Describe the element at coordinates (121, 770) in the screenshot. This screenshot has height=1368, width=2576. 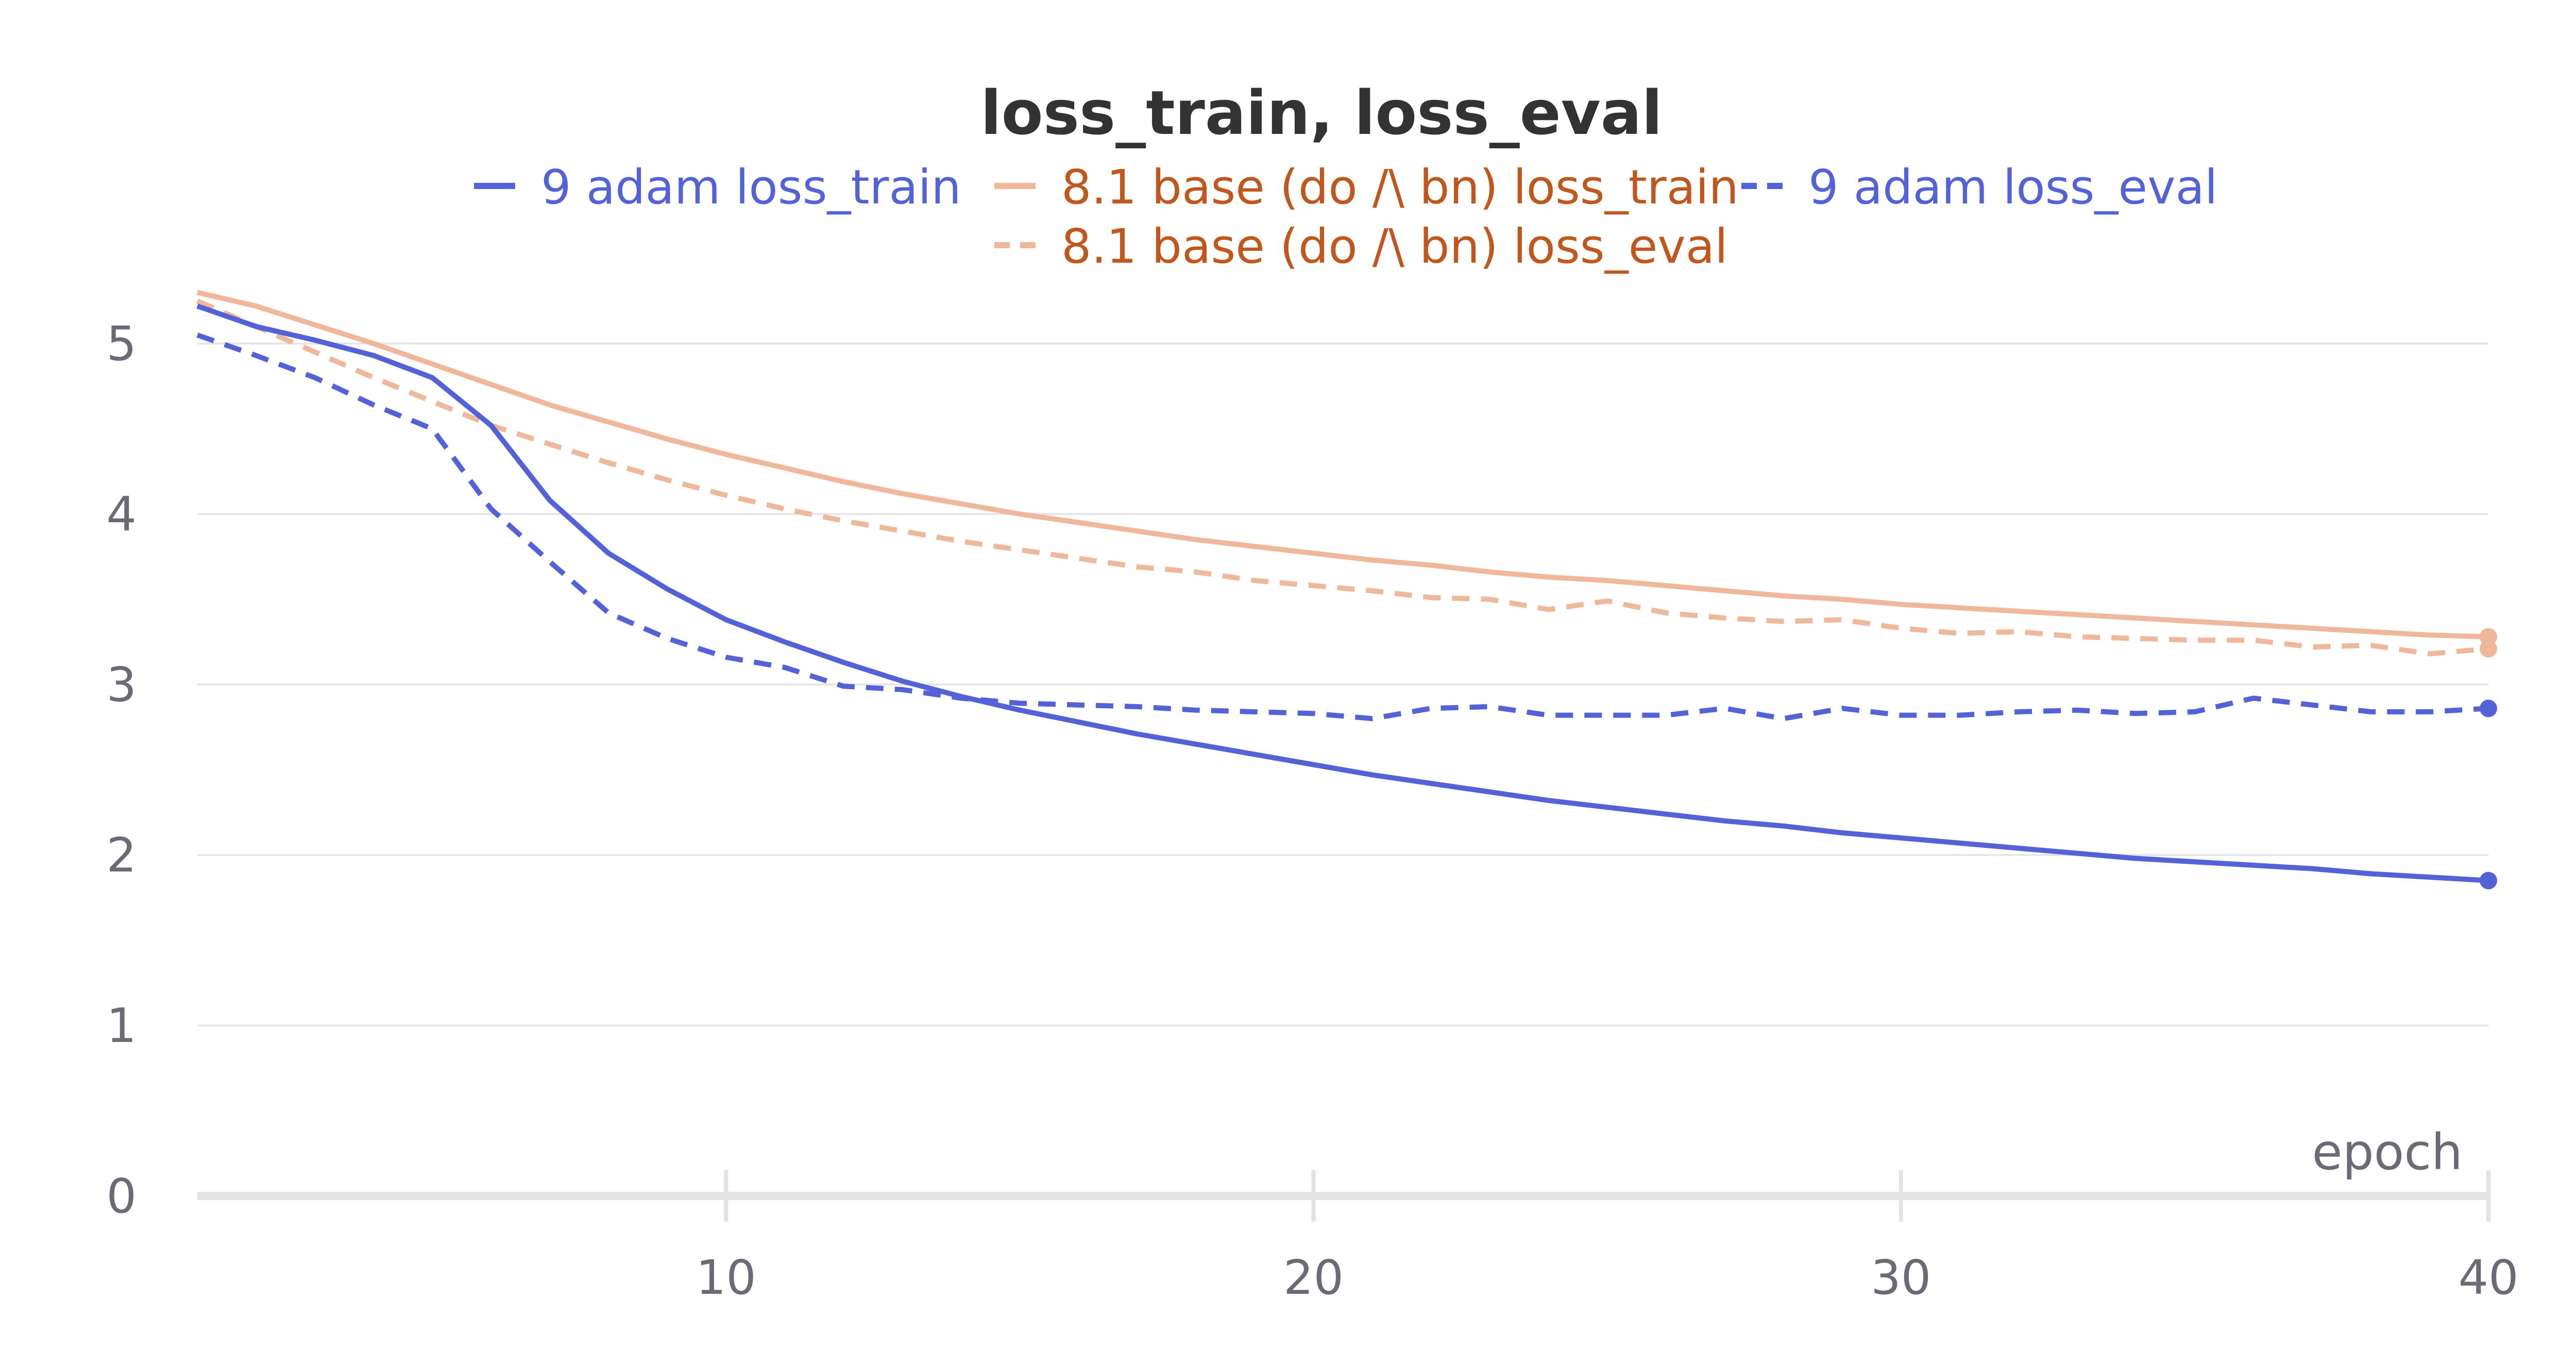
I see `y-axis-ticks: 0 1 2 3 4 5` at that location.